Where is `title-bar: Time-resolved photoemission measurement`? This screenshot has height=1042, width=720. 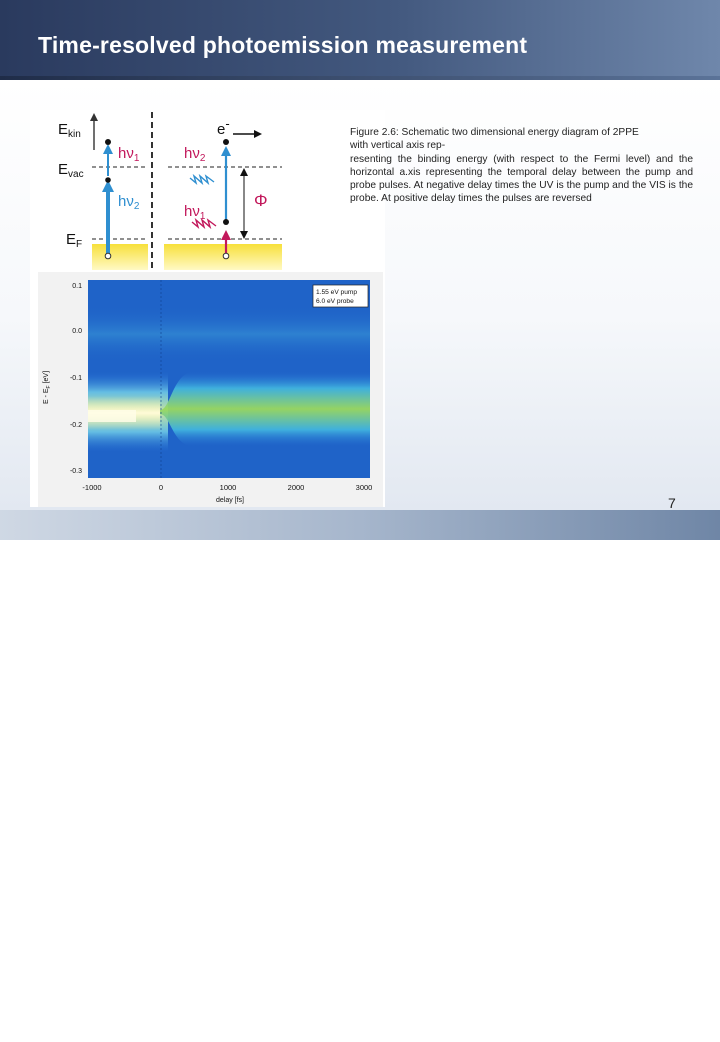
title-bar: Time-resolved photoemission measurement is located at coordinates (360, 40).